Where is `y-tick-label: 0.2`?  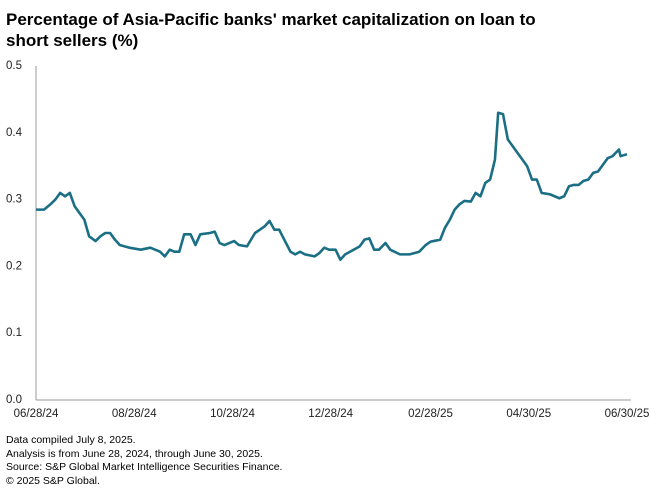 y-tick-label: 0.2 is located at coordinates (14, 266).